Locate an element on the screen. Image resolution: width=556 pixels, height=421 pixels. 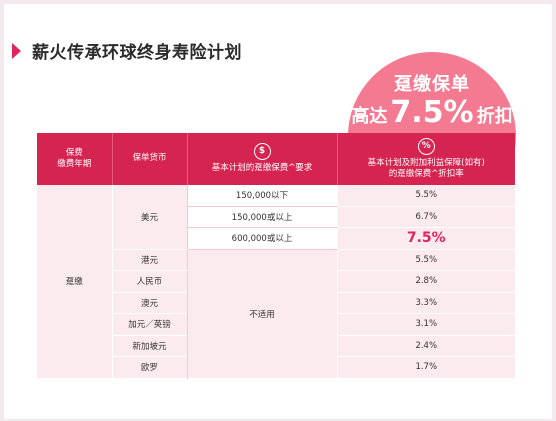
rate-cell: 2.4% is located at coordinates (425, 346).